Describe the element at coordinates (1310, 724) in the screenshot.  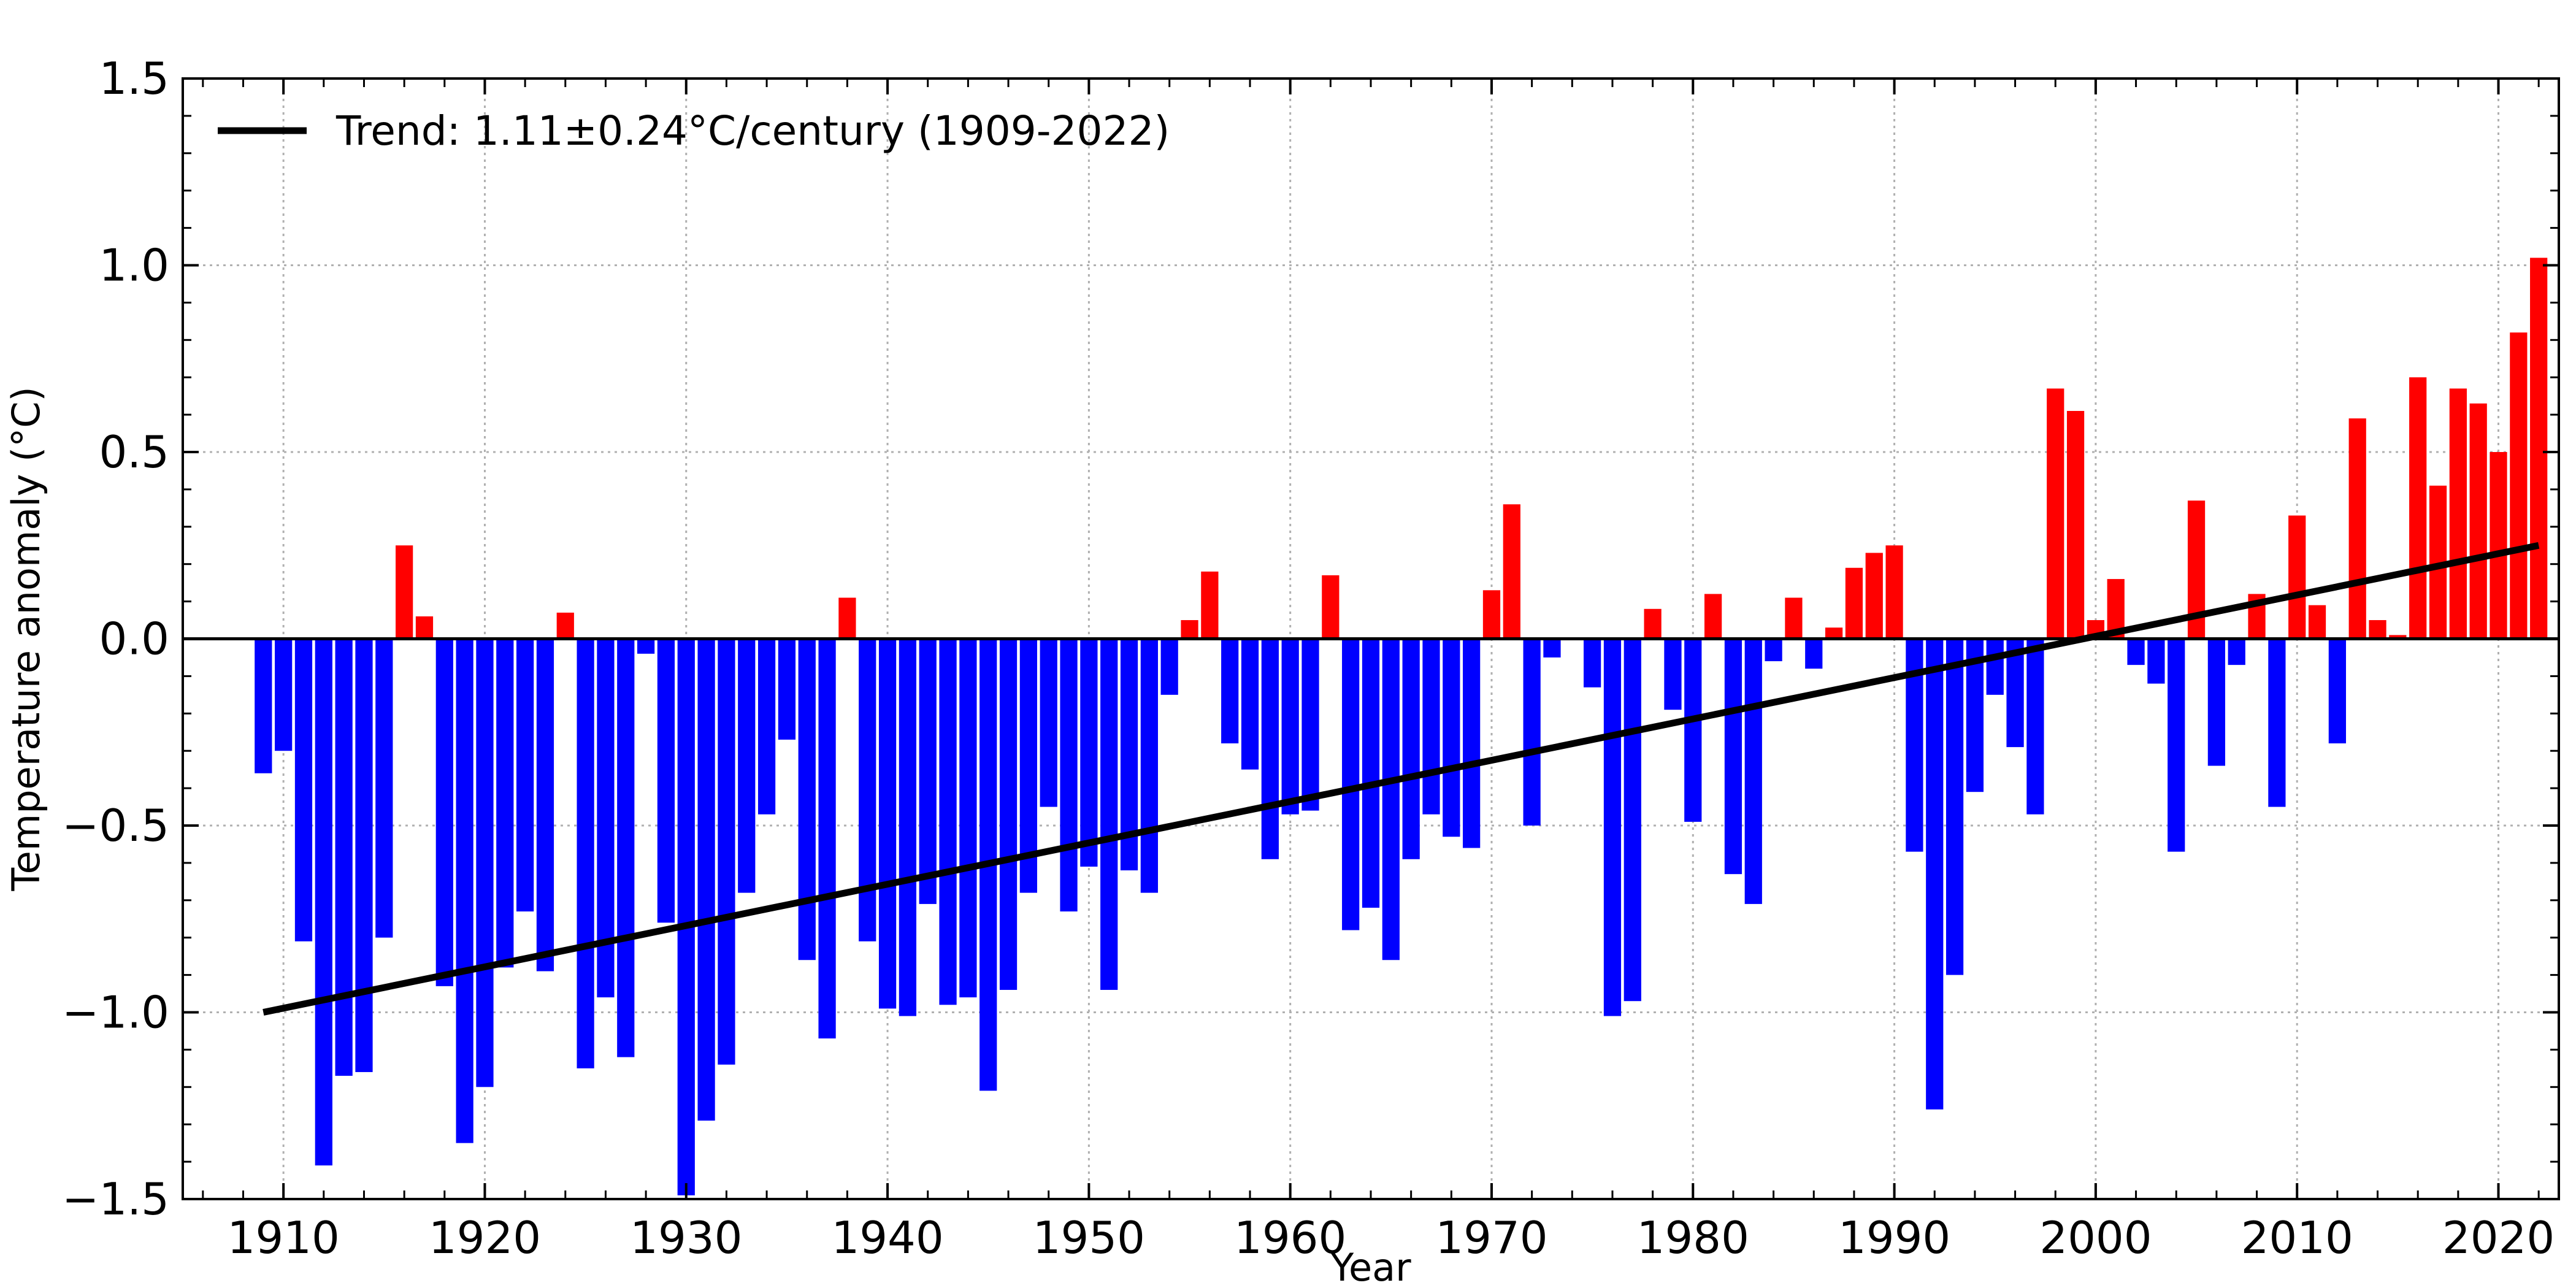
I see `bar-1961` at that location.